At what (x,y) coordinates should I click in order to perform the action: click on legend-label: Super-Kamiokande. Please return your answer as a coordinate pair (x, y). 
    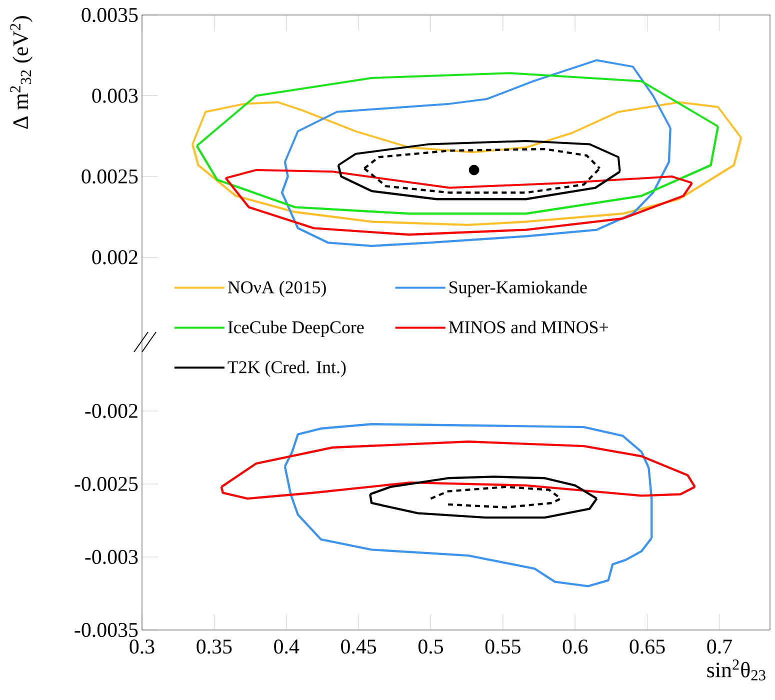
    Looking at the image, I should click on (518, 289).